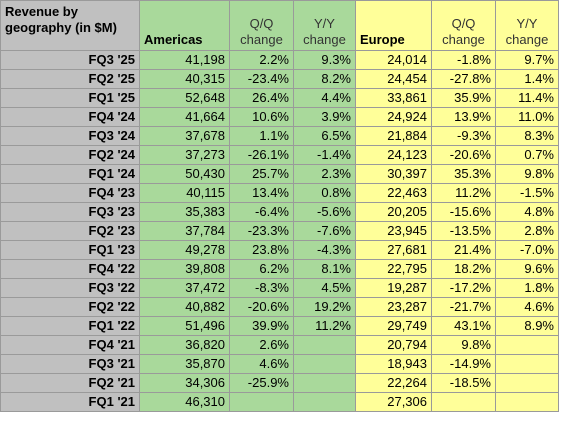 Image resolution: width=561 pixels, height=432 pixels. I want to click on americas-yy-cell: 6.5%, so click(324, 136).